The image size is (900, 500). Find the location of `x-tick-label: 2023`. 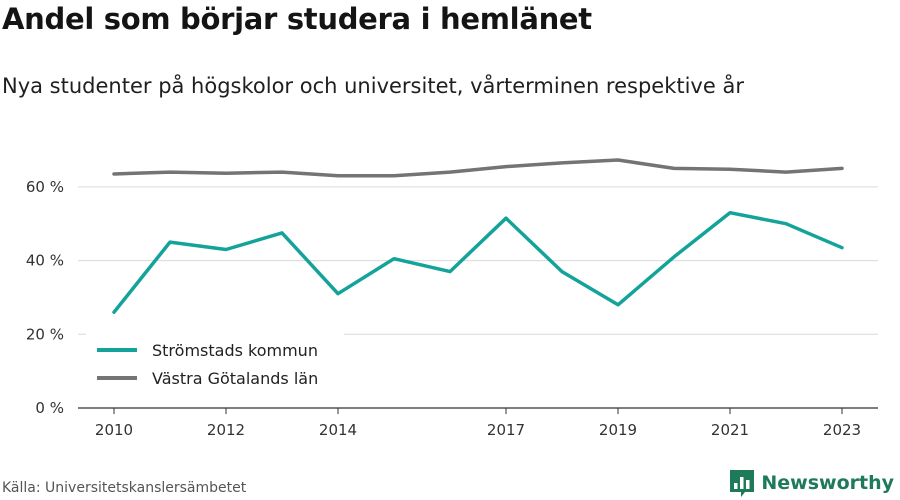

x-tick-label: 2023 is located at coordinates (842, 430).